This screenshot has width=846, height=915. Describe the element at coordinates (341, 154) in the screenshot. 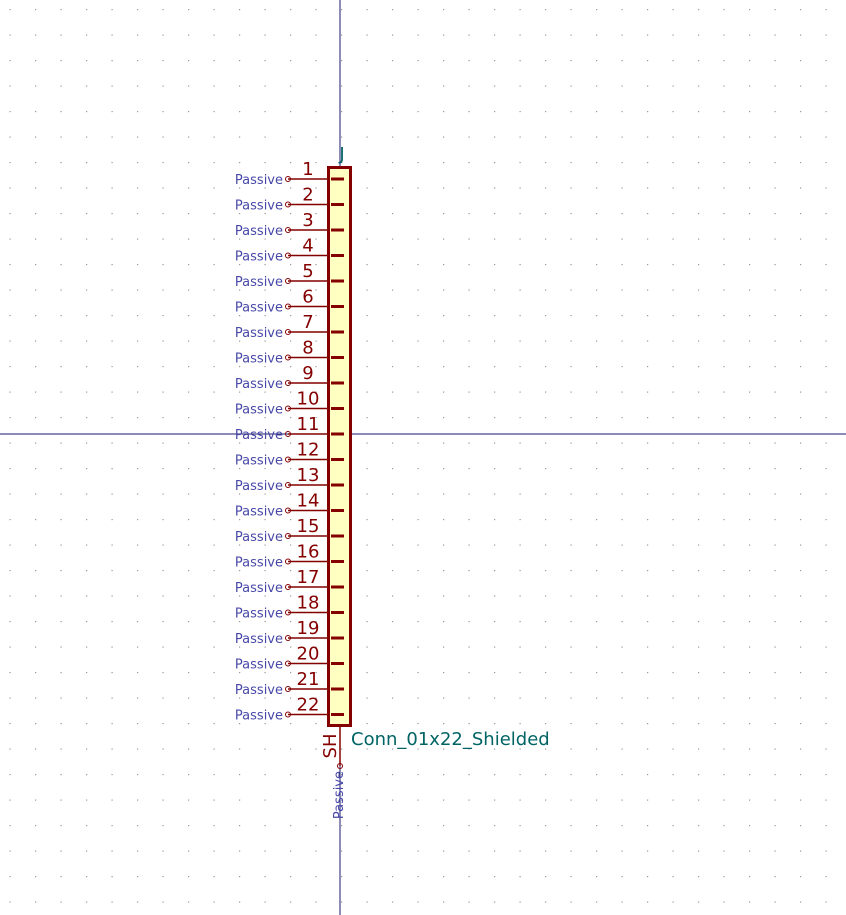

I see `reference: J` at that location.